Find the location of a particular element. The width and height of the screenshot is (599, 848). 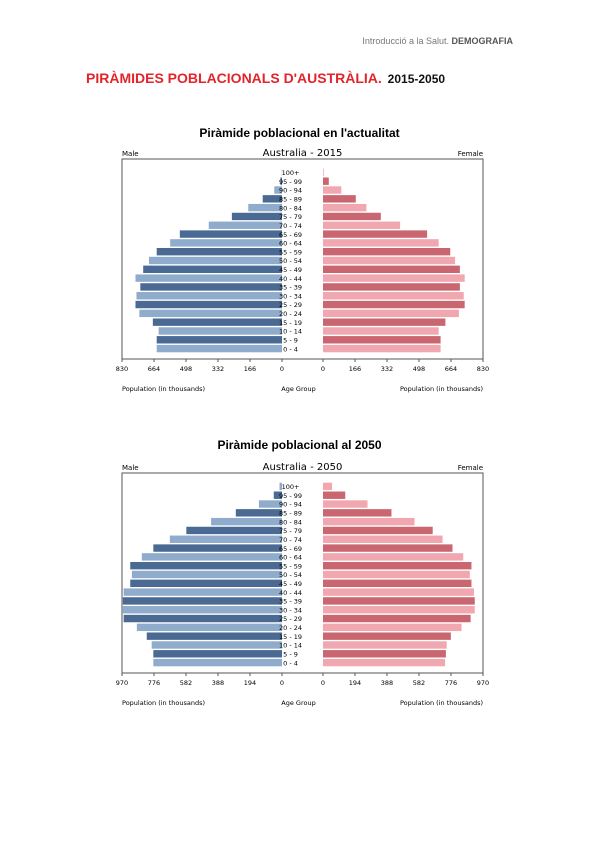

age-group-label: 75 - 79 is located at coordinates (290, 217).